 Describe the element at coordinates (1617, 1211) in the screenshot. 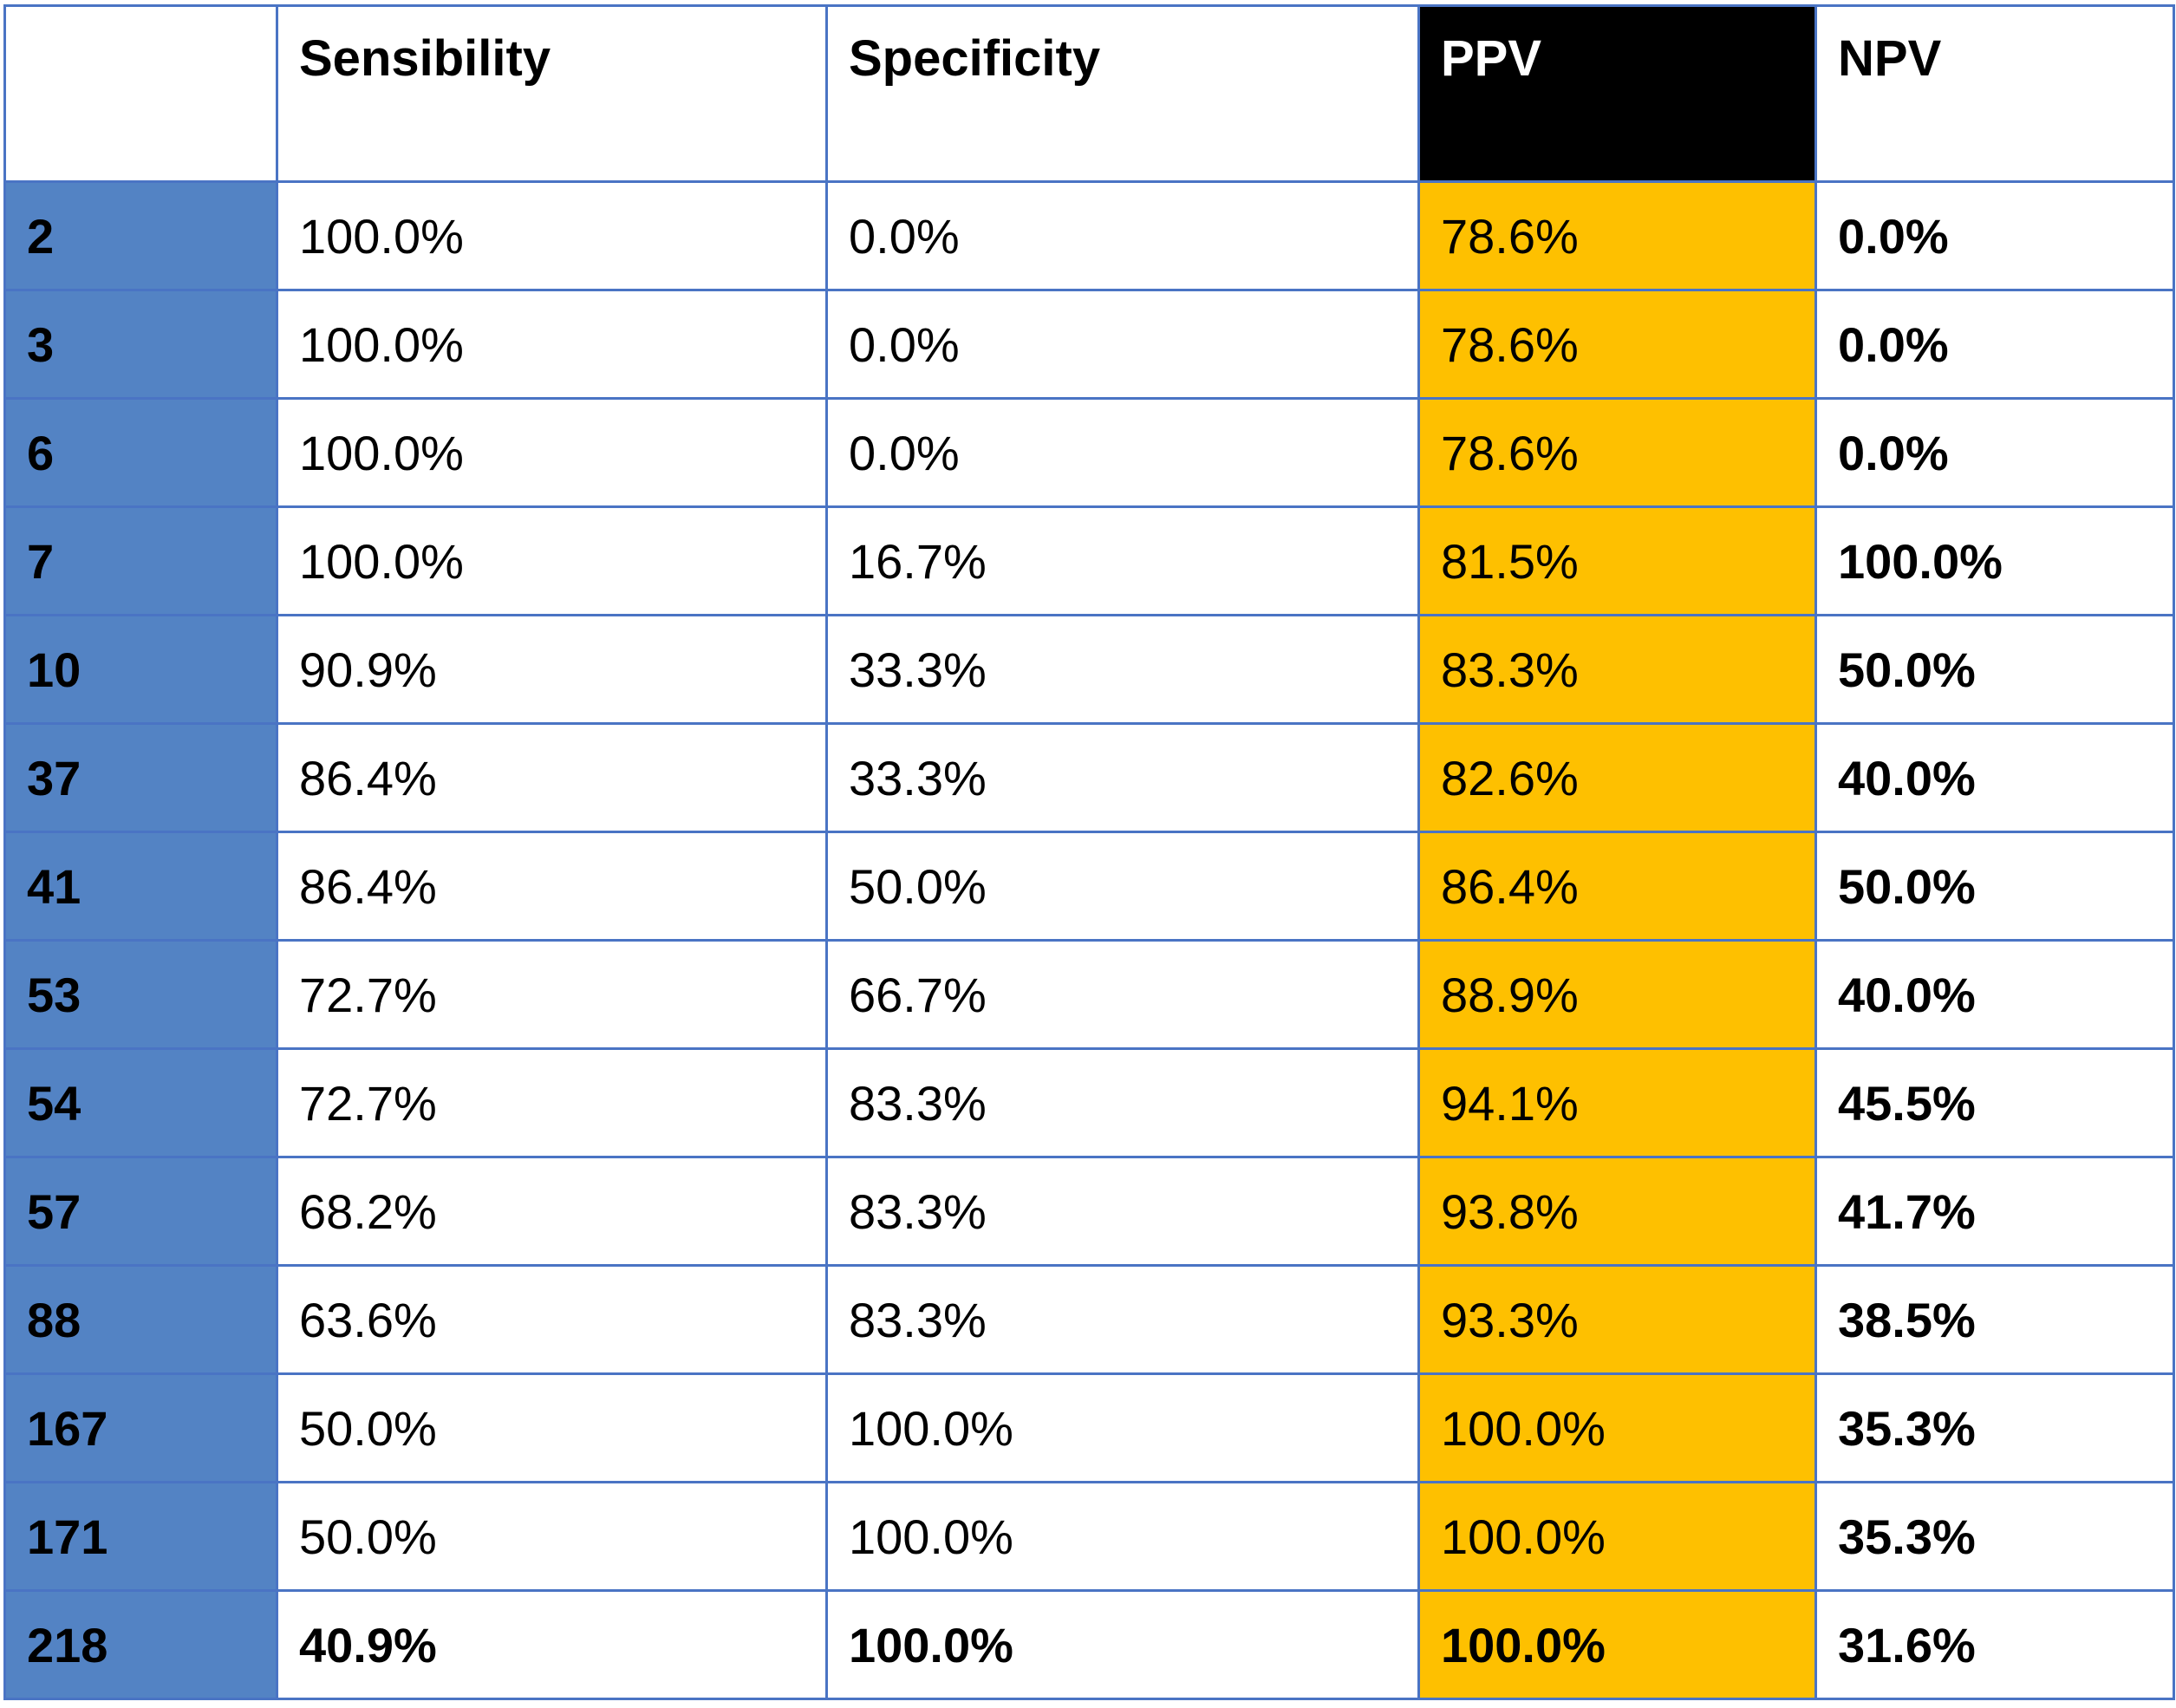

I see `ppv-cell: 93.8%` at that location.